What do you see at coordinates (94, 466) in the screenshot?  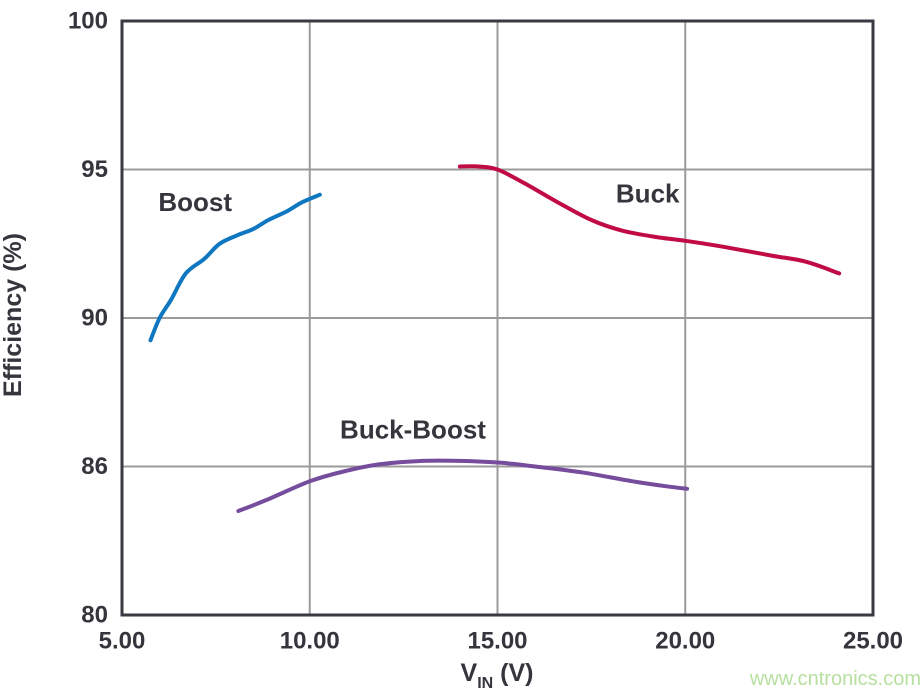 I see `y-tick-label: 86` at bounding box center [94, 466].